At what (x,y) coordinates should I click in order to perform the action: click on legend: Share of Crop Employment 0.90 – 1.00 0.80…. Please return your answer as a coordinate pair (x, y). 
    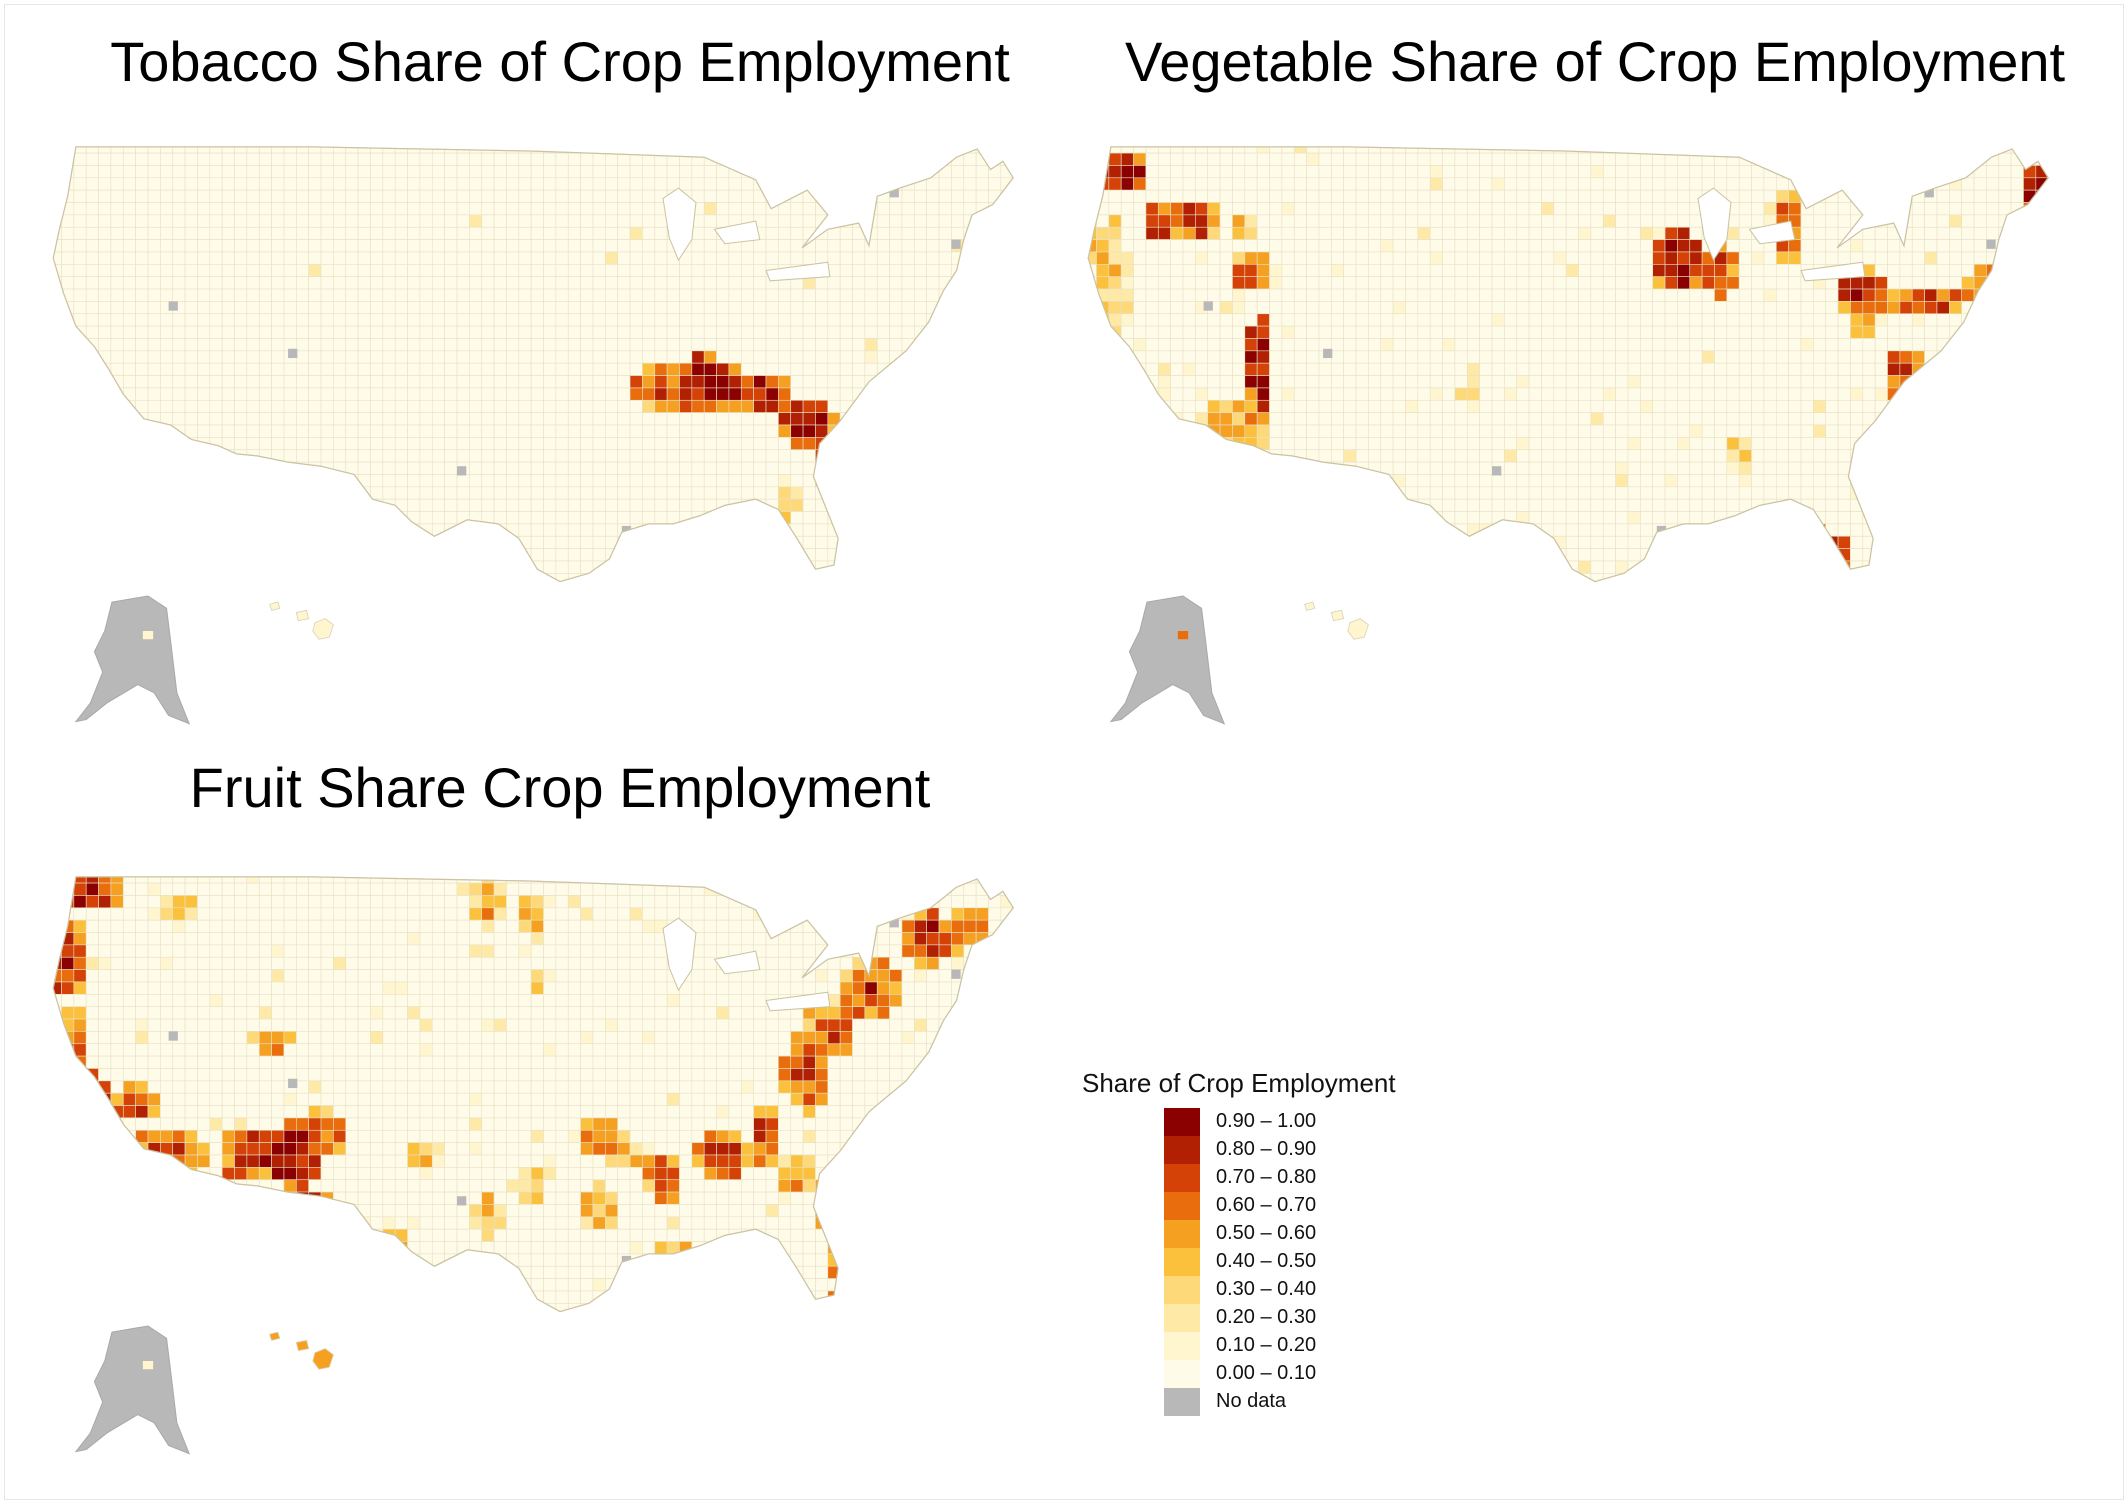
    Looking at the image, I should click on (1239, 1242).